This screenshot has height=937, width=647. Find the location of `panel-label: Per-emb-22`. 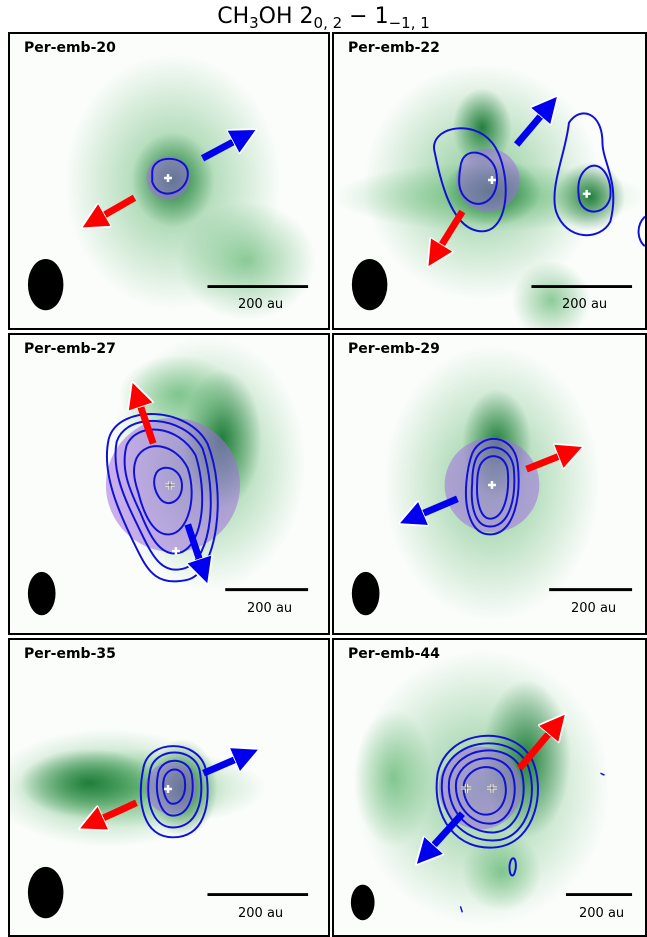

panel-label: Per-emb-22 is located at coordinates (394, 48).